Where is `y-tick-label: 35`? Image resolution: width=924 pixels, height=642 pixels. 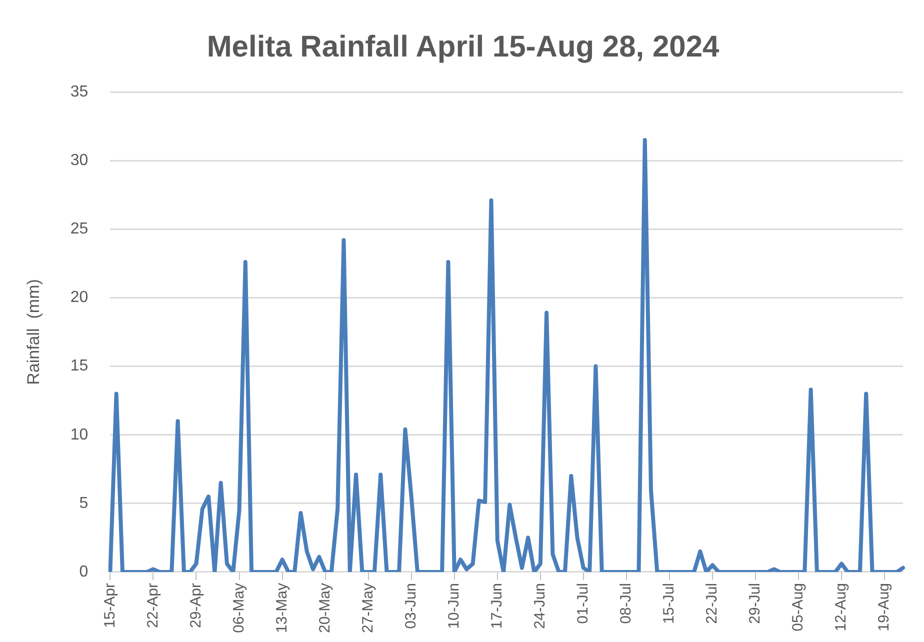 y-tick-label: 35 is located at coordinates (79, 91).